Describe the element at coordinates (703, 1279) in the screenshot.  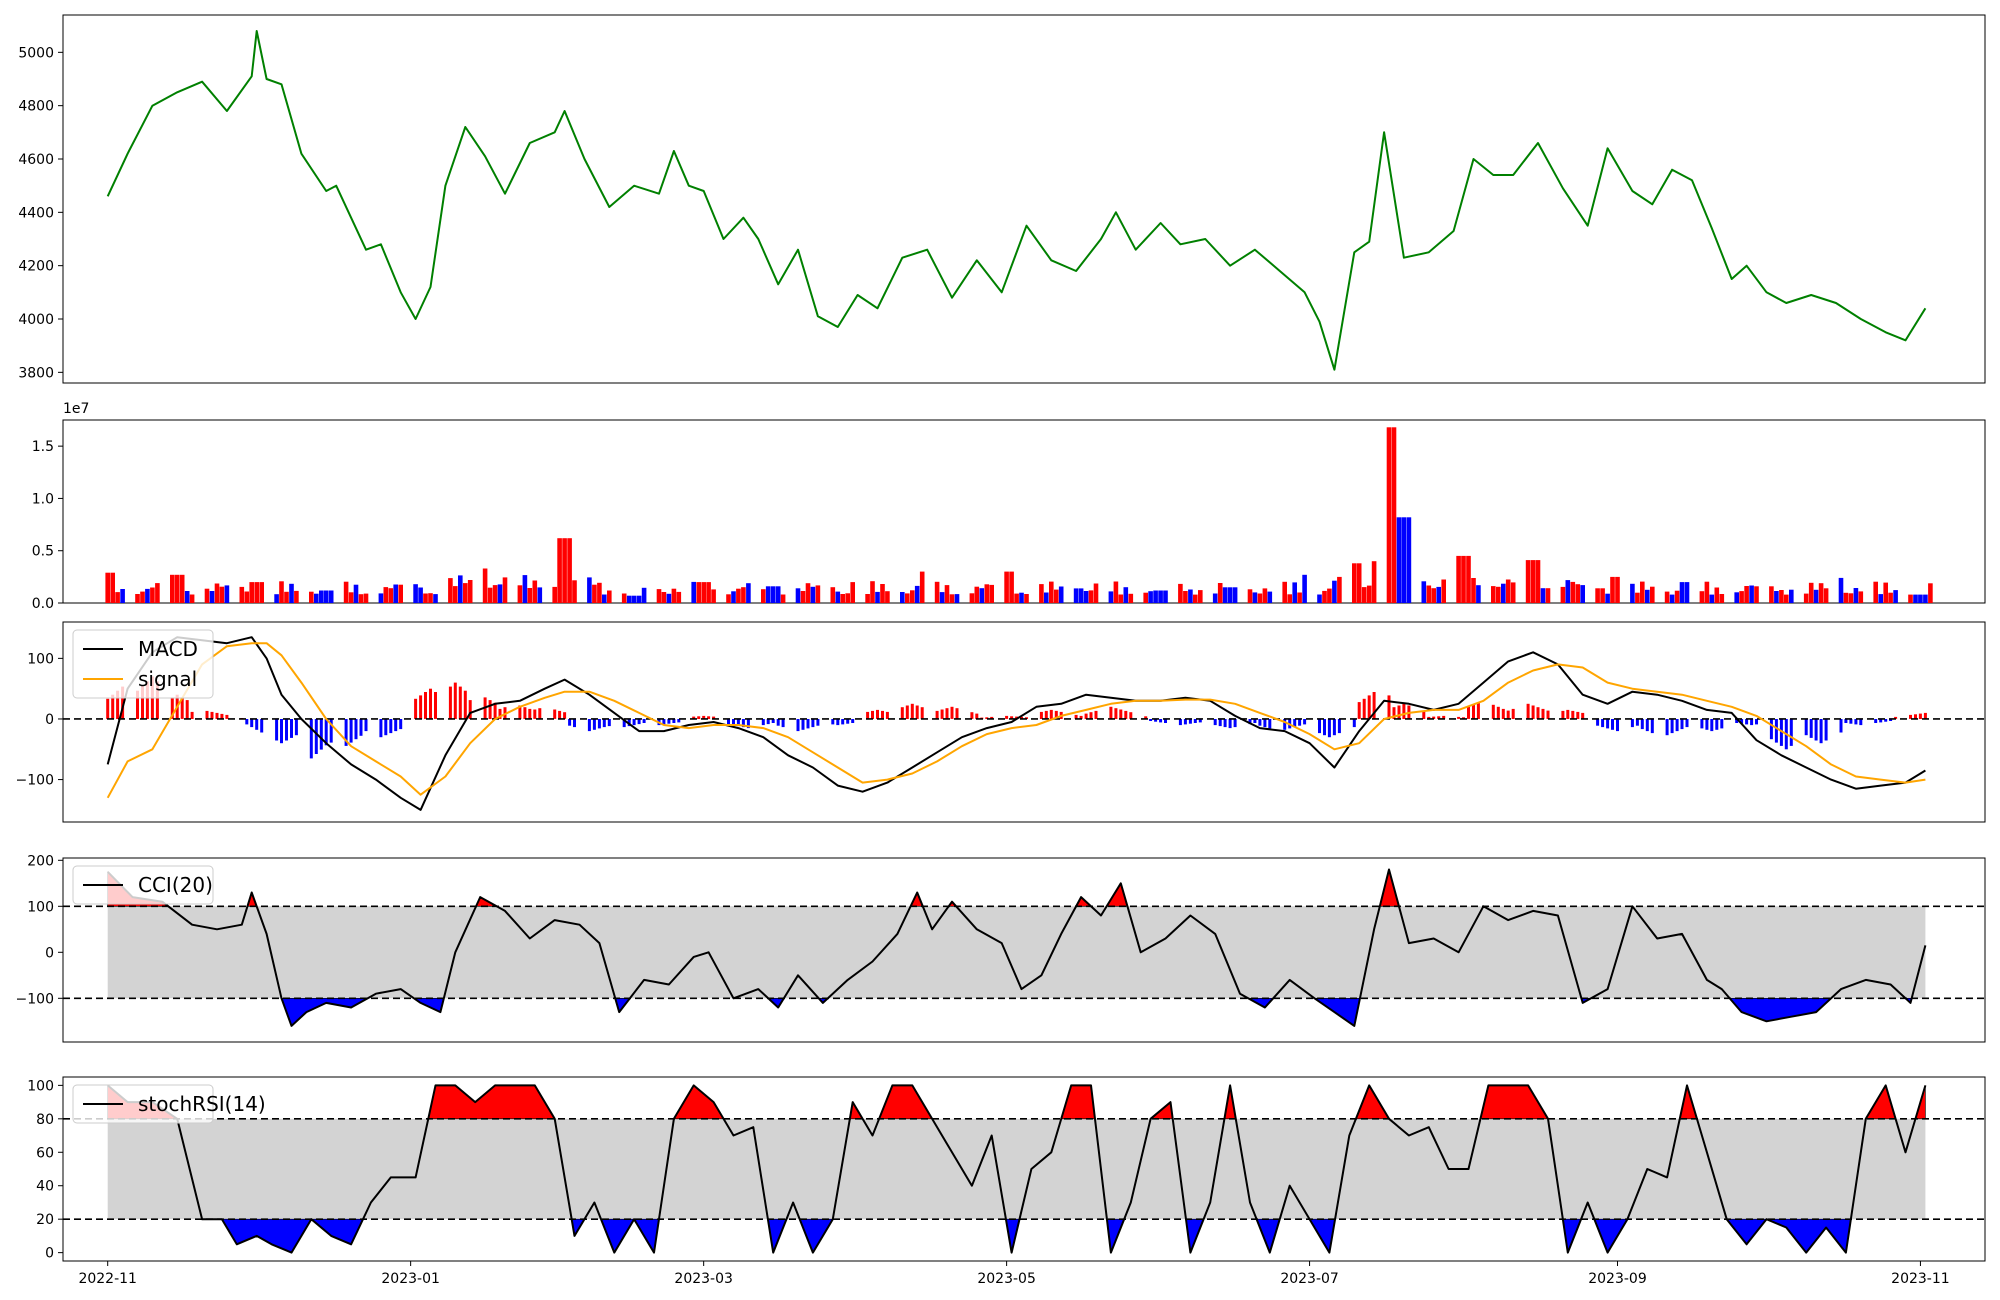
I see `x-tick-label: 2023-03` at that location.